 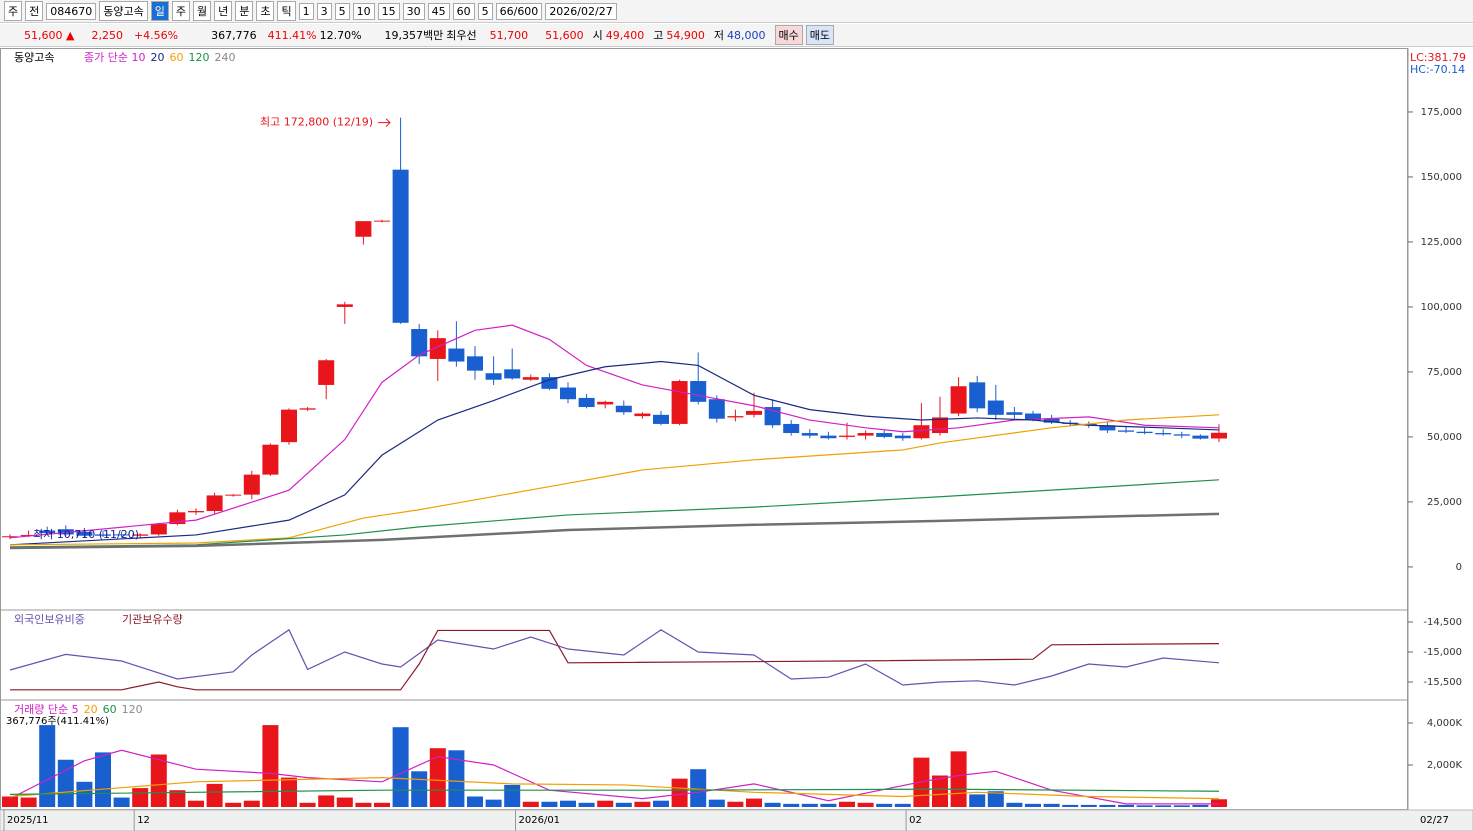 What do you see at coordinates (202, 11) in the screenshot?
I see `toolbar-item: 월` at bounding box center [202, 11].